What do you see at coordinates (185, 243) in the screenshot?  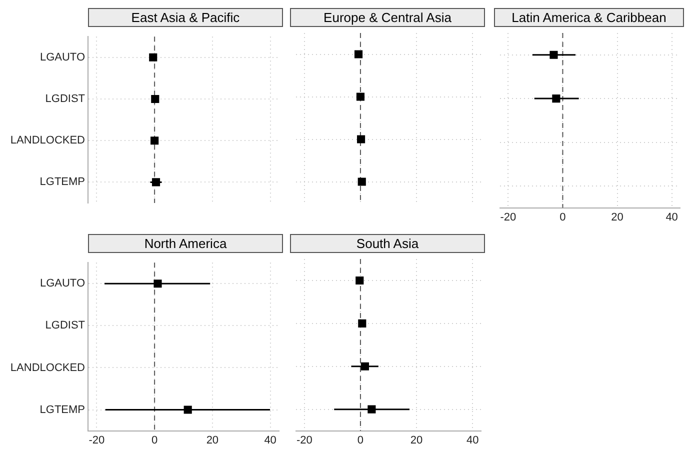 I see `chart-title: North America` at bounding box center [185, 243].